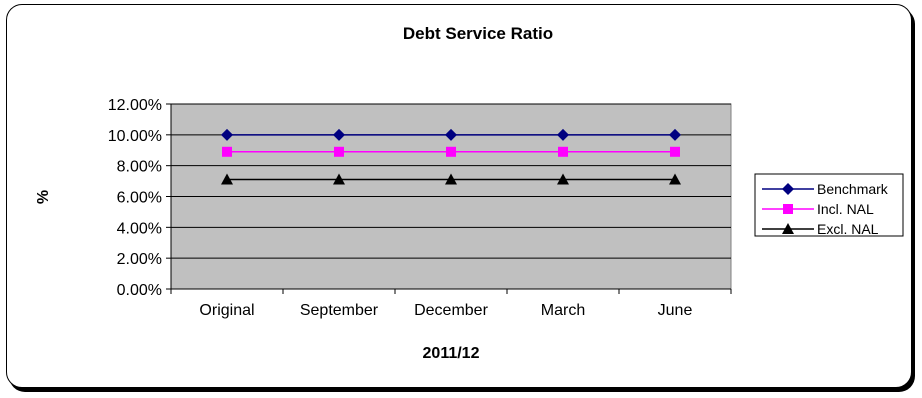 The width and height of the screenshot is (922, 398). I want to click on legend-label: Incl. NAL, so click(845, 209).